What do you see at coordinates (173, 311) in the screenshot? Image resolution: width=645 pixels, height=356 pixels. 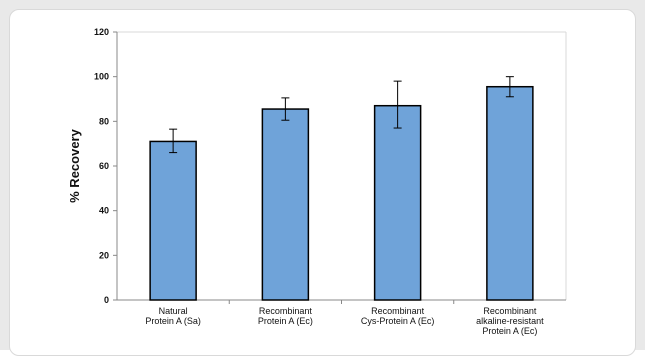 I see `x-category-label: Natural` at bounding box center [173, 311].